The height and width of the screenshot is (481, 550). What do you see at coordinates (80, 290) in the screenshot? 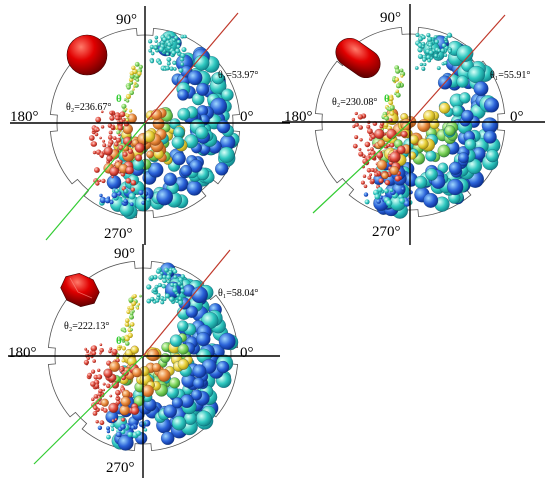
I see `polyhedron-particle-icon` at bounding box center [80, 290].